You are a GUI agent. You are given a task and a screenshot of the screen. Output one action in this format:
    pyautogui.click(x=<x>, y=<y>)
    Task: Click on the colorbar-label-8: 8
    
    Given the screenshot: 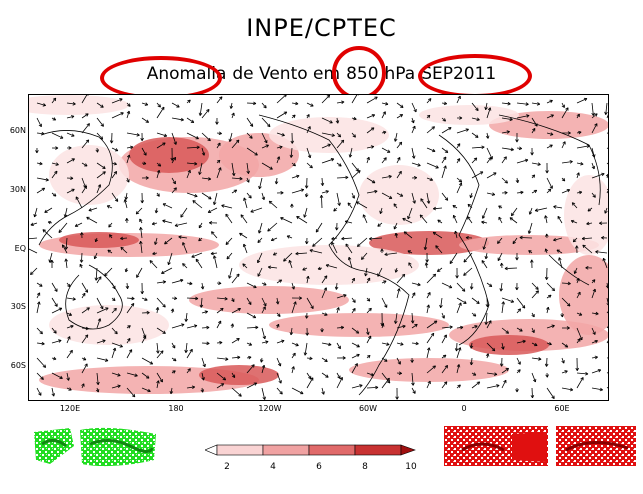 What is the action you would take?
    pyautogui.click(x=365, y=467)
    